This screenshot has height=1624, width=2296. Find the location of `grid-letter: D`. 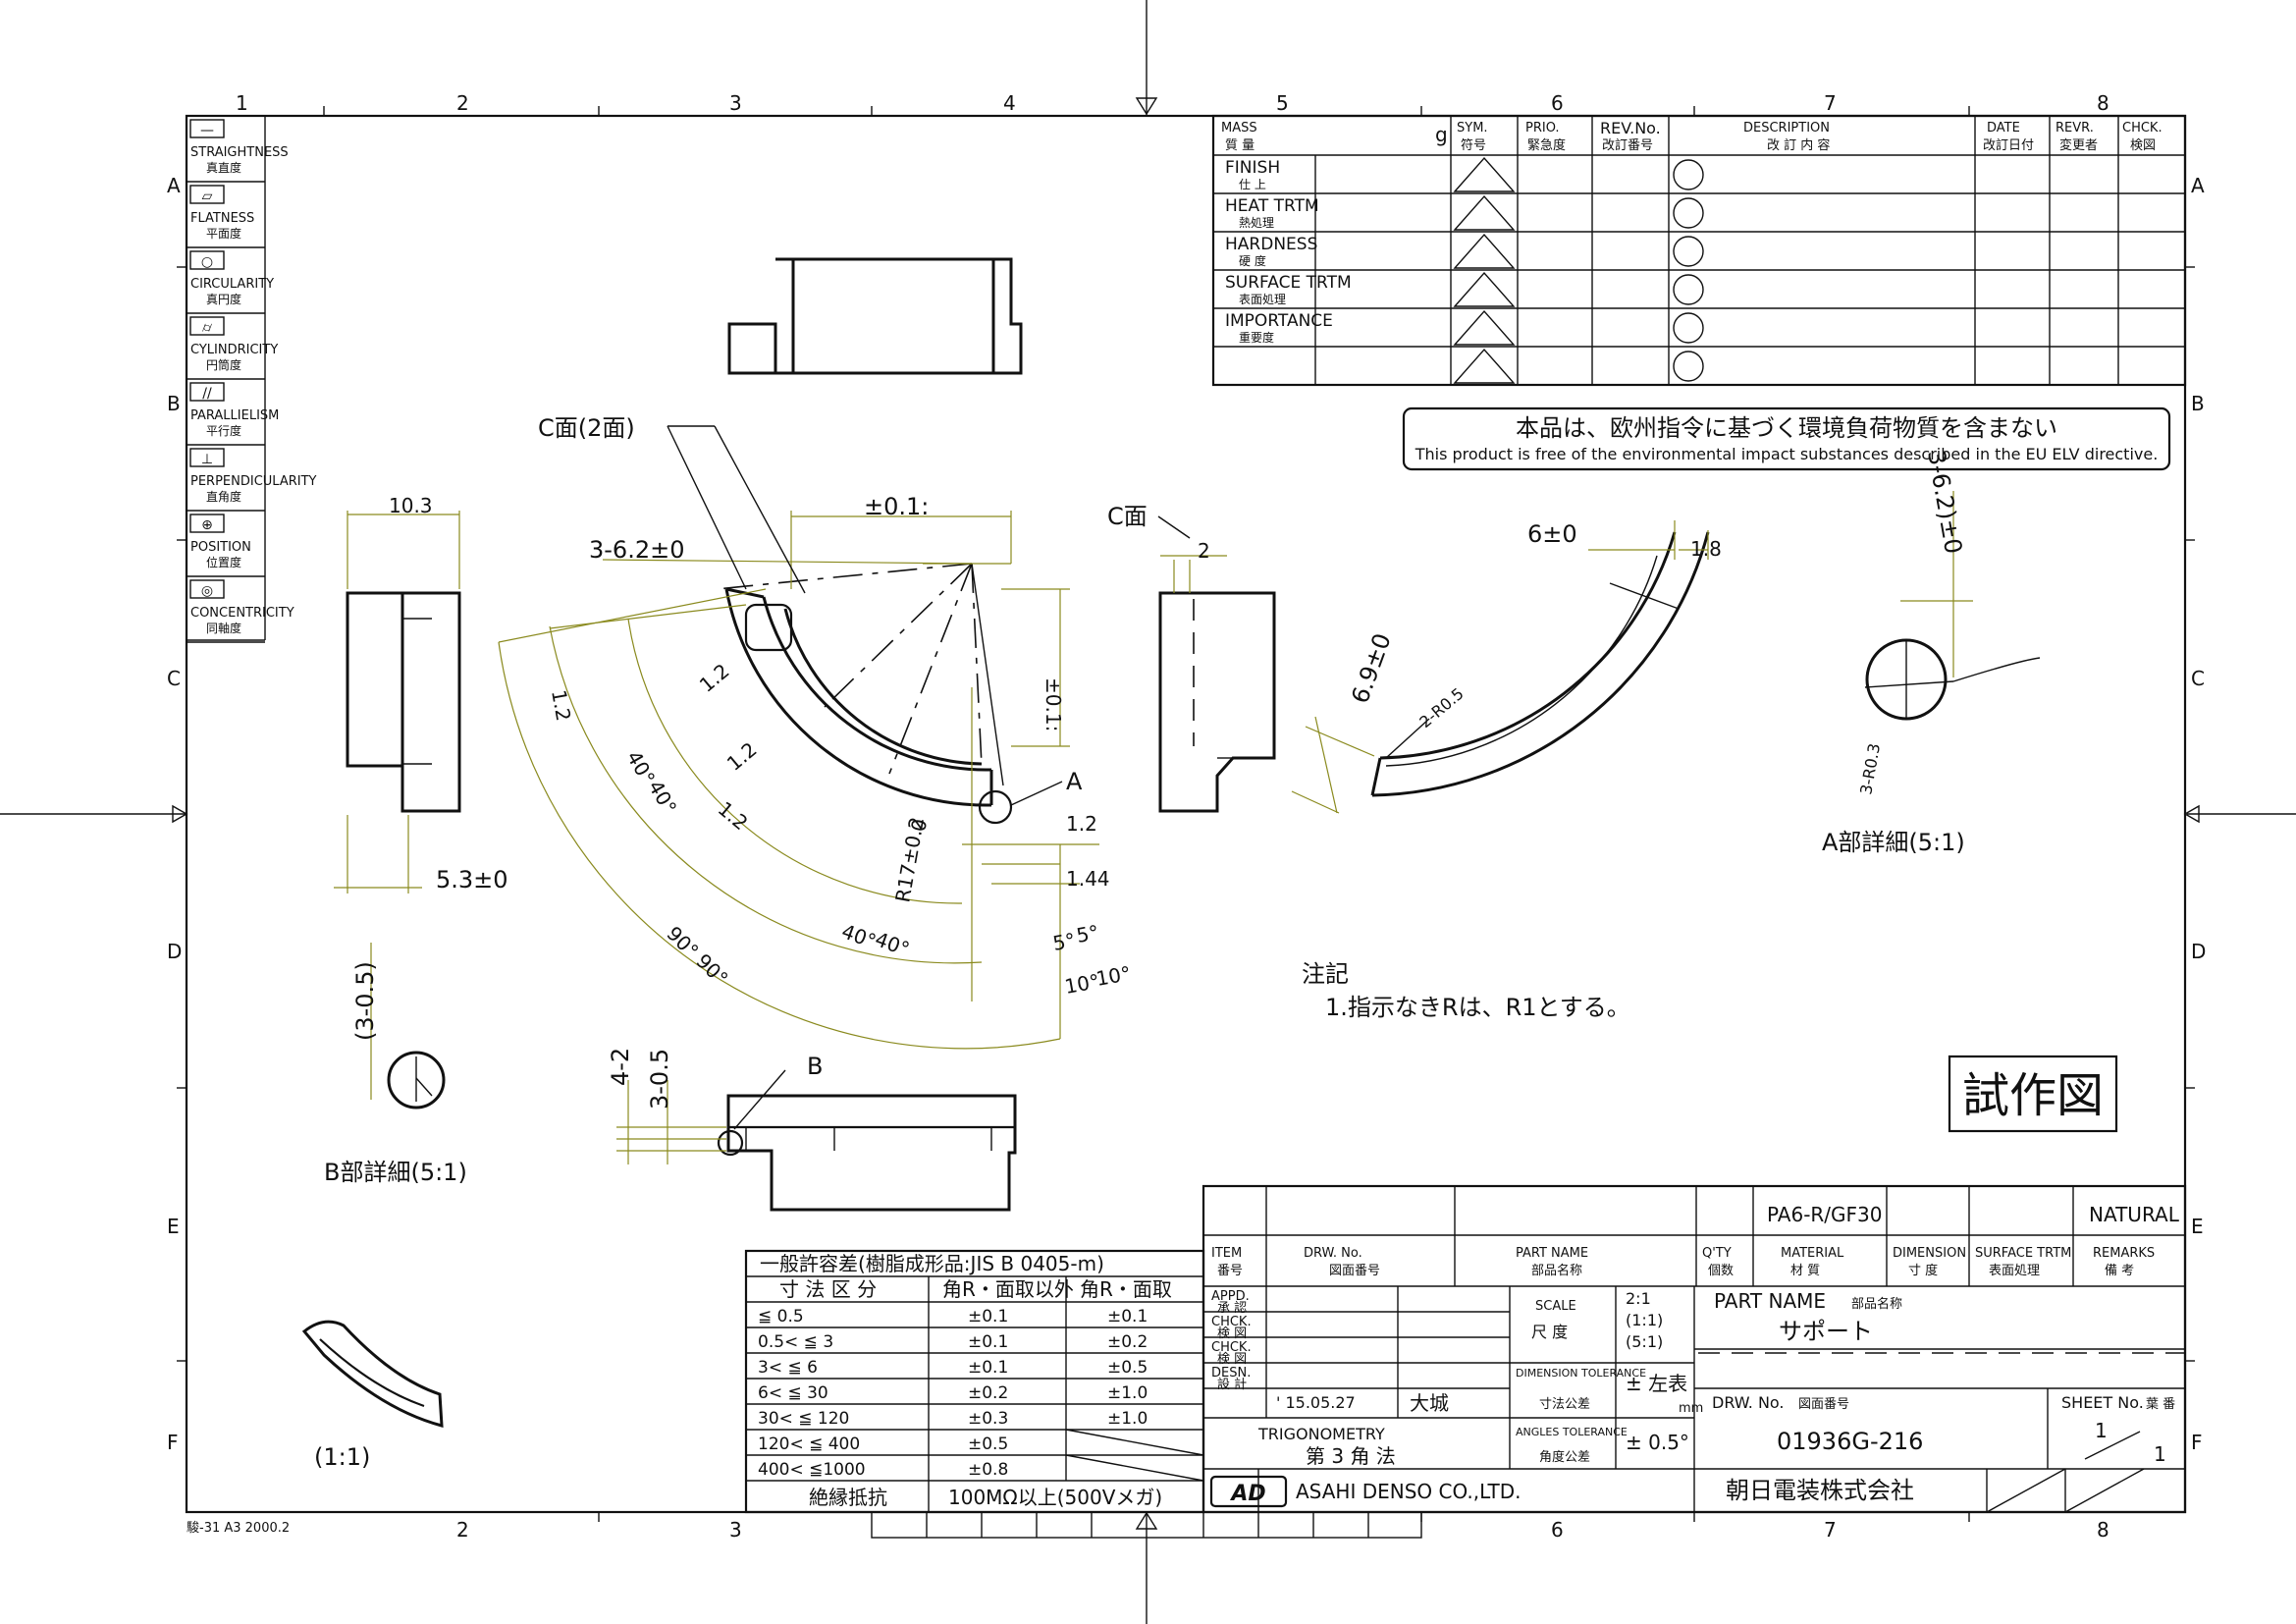

grid-letter: D is located at coordinates (174, 951).